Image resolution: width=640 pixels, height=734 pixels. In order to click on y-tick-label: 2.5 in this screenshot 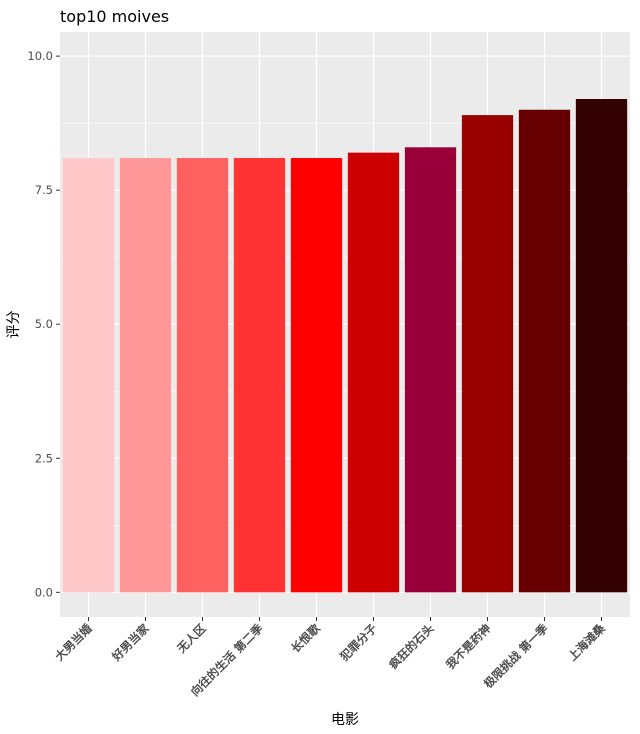, I will do `click(44, 458)`.